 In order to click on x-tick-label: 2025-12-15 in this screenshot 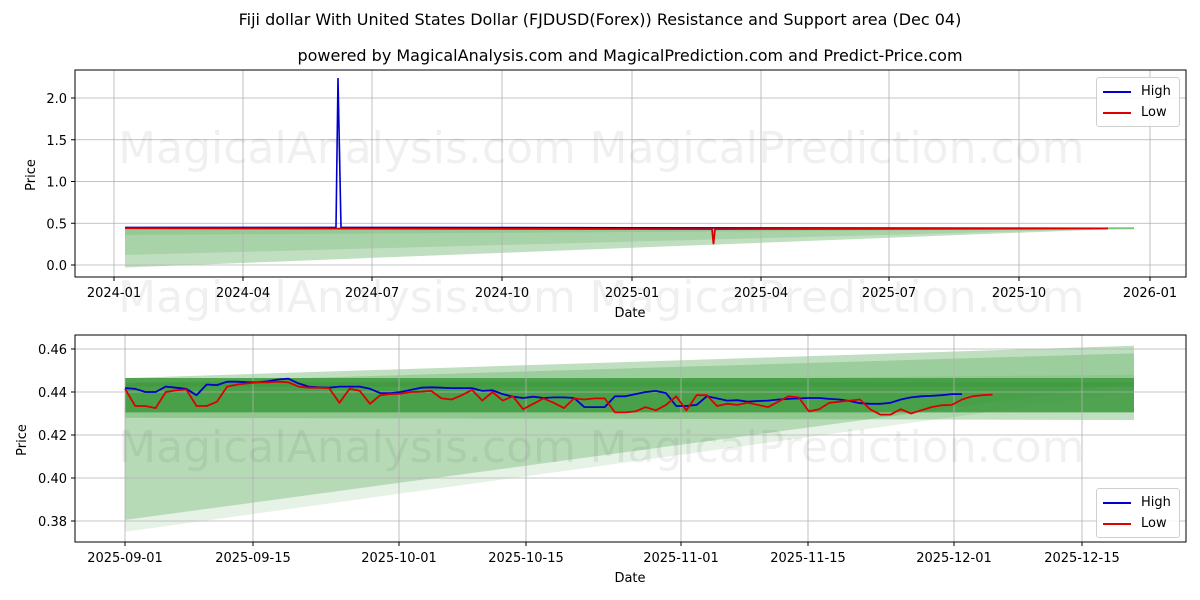, I will do `click(1082, 558)`.